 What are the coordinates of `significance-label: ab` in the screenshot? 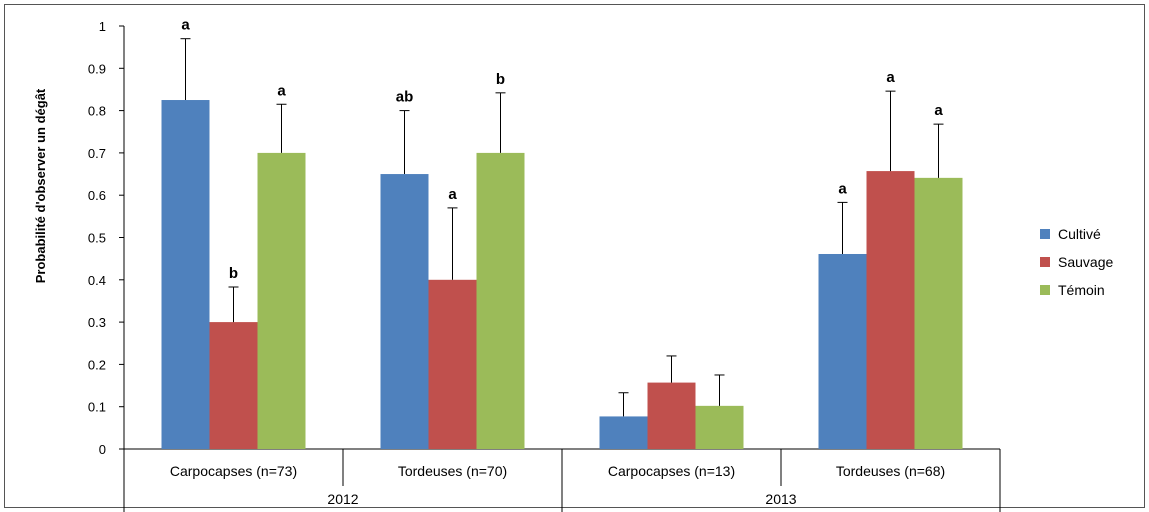 It's located at (405, 97).